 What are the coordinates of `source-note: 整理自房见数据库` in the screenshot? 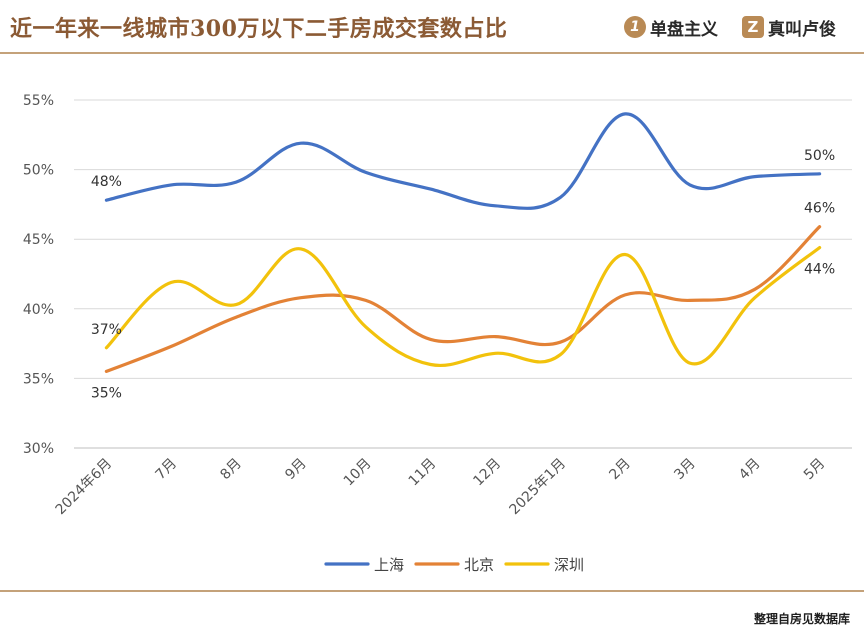 It's located at (801, 619).